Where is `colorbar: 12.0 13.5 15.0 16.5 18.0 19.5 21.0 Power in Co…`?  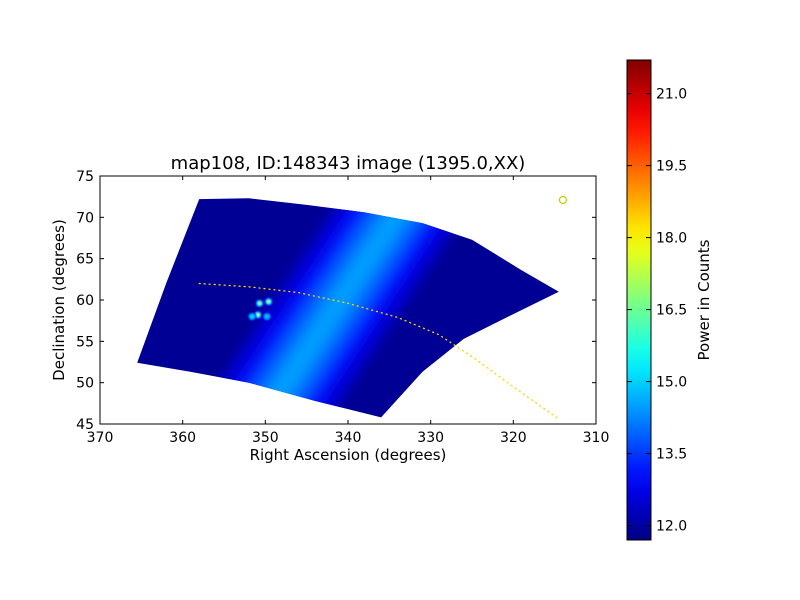 colorbar: 12.0 13.5 15.0 16.5 18.0 19.5 21.0 Power in Co… is located at coordinates (669, 300).